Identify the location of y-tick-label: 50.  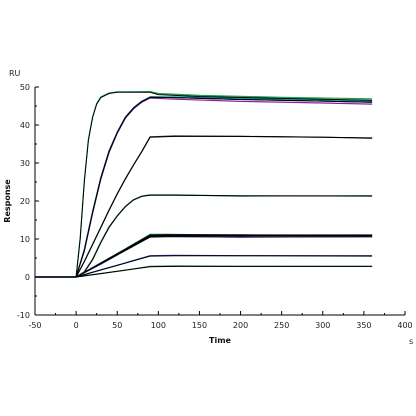
(25, 87).